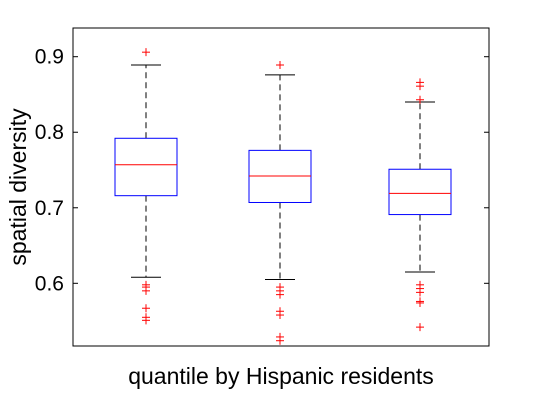 This screenshot has height=406, width=540. I want to click on y-tick-label: 0.6, so click(49, 283).